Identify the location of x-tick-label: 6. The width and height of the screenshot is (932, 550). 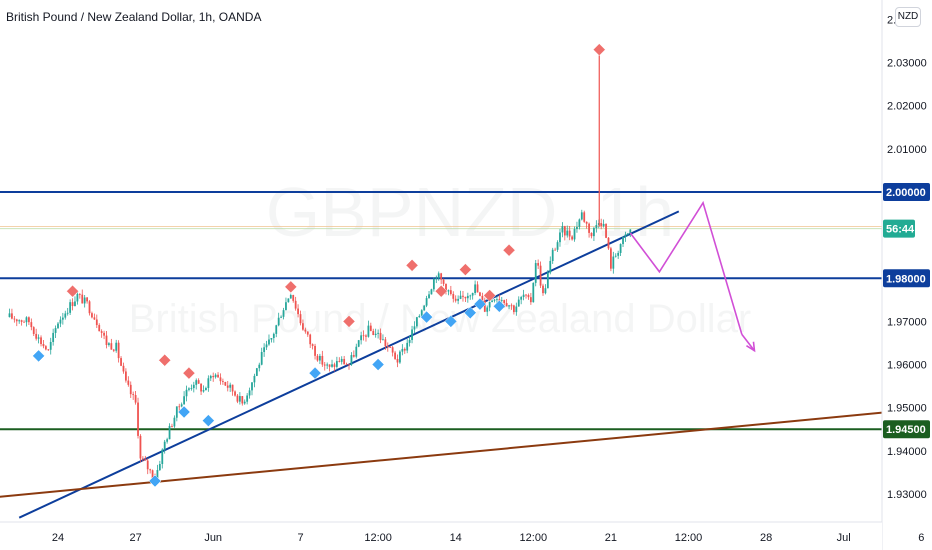
(921, 538).